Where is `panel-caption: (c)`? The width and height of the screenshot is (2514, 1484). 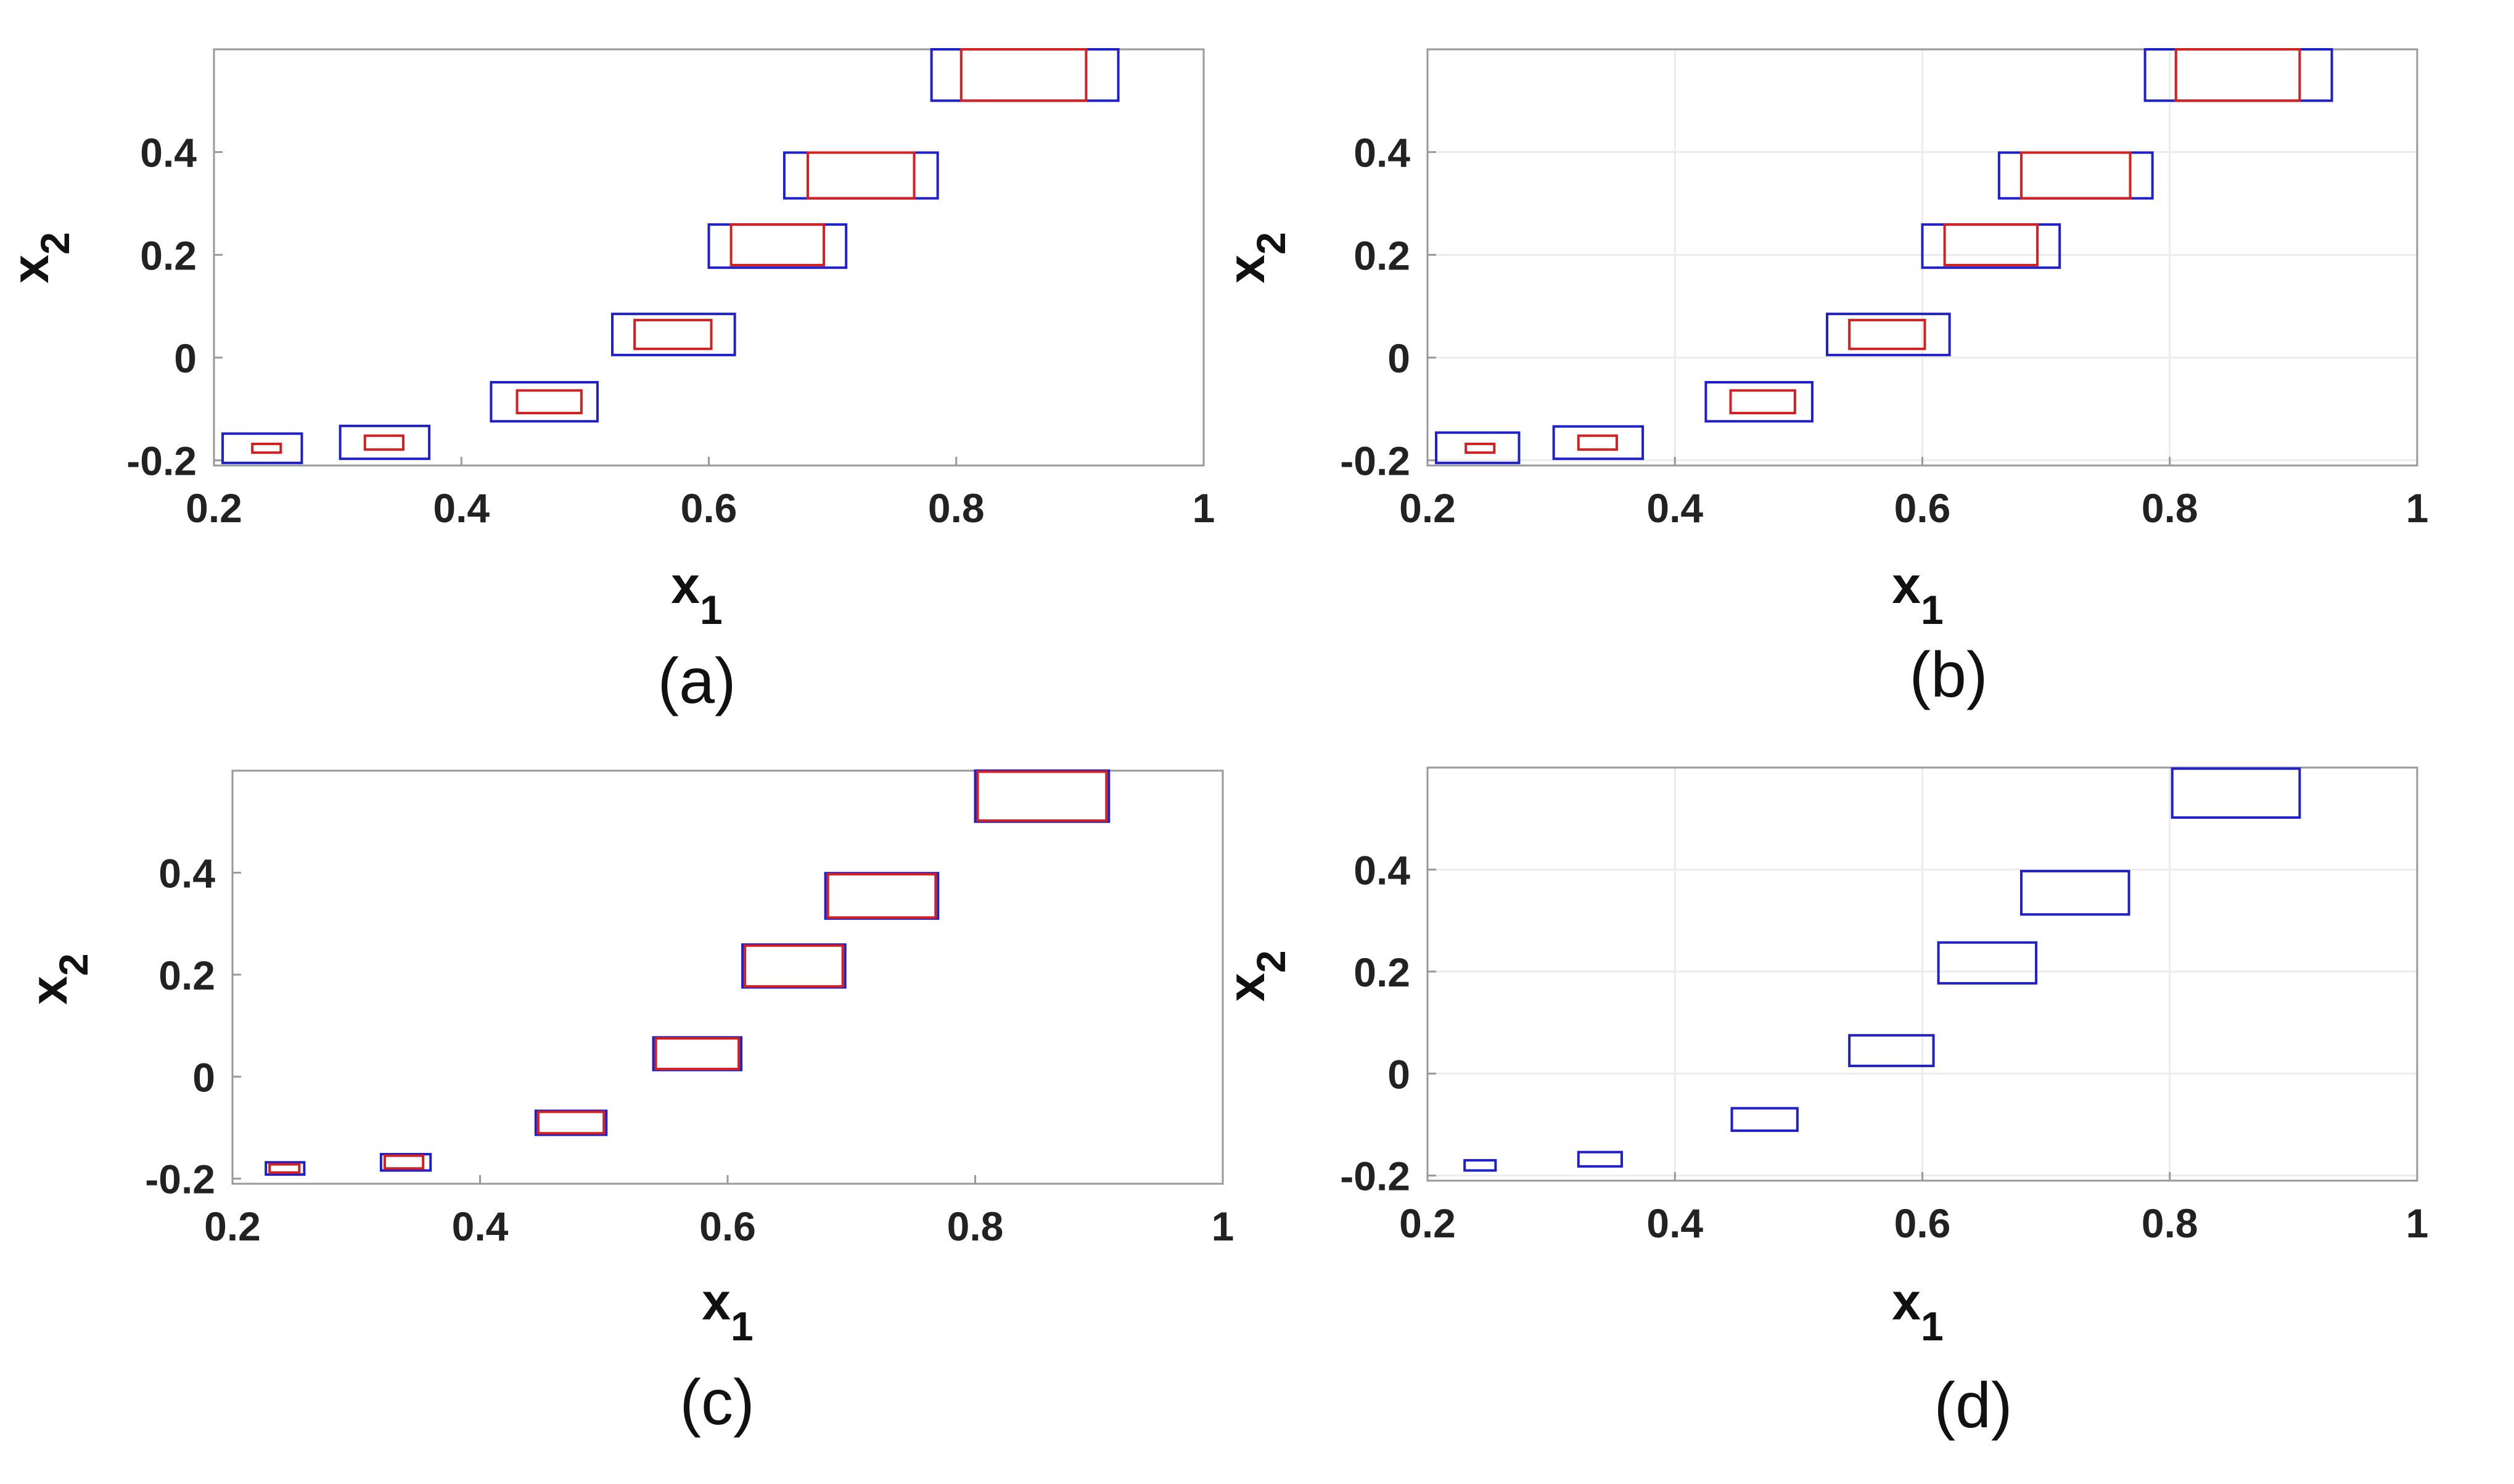
panel-caption: (c) is located at coordinates (717, 1402).